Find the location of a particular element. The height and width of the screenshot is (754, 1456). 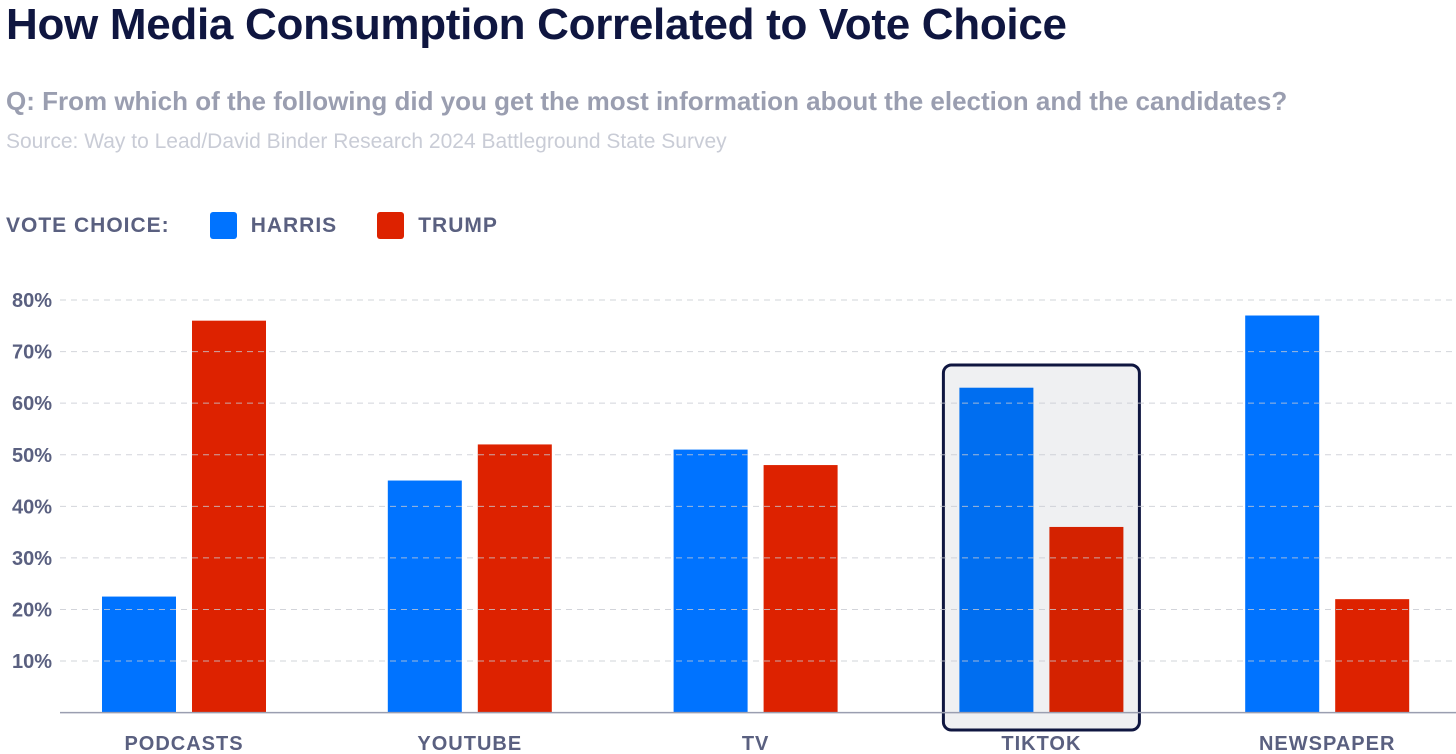

legend-label: VOTE CHOICE: is located at coordinates (88, 225).